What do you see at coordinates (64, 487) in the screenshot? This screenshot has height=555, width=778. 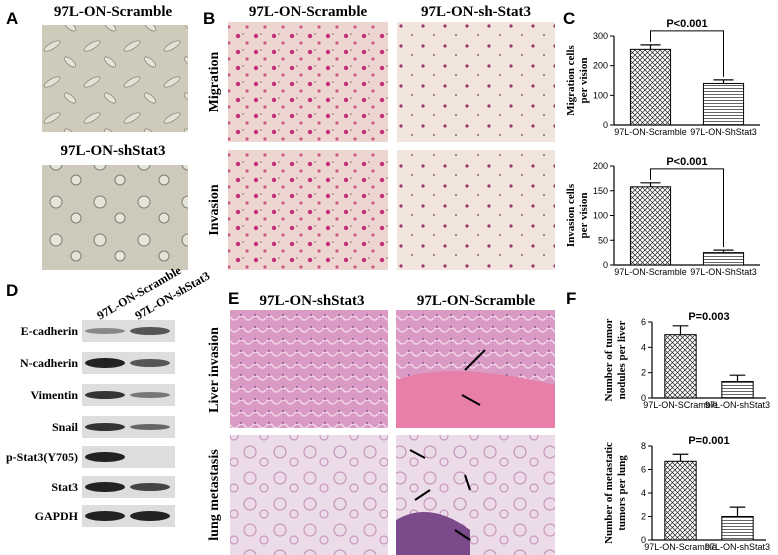 I see `row-label: Stat3` at bounding box center [64, 487].